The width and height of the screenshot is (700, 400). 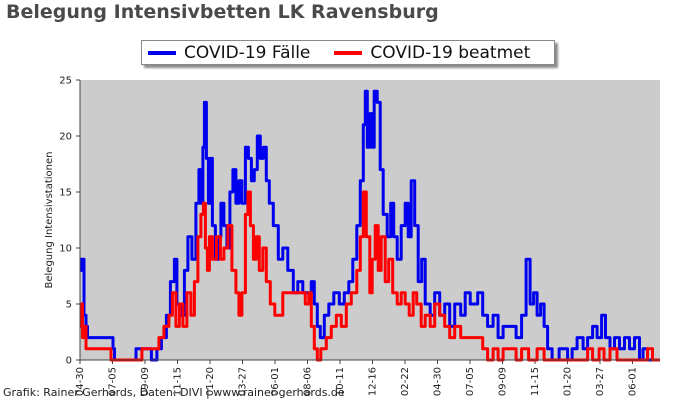 I want to click on legend-label-beatmet: COVID-19 beatmet, so click(x=450, y=52).